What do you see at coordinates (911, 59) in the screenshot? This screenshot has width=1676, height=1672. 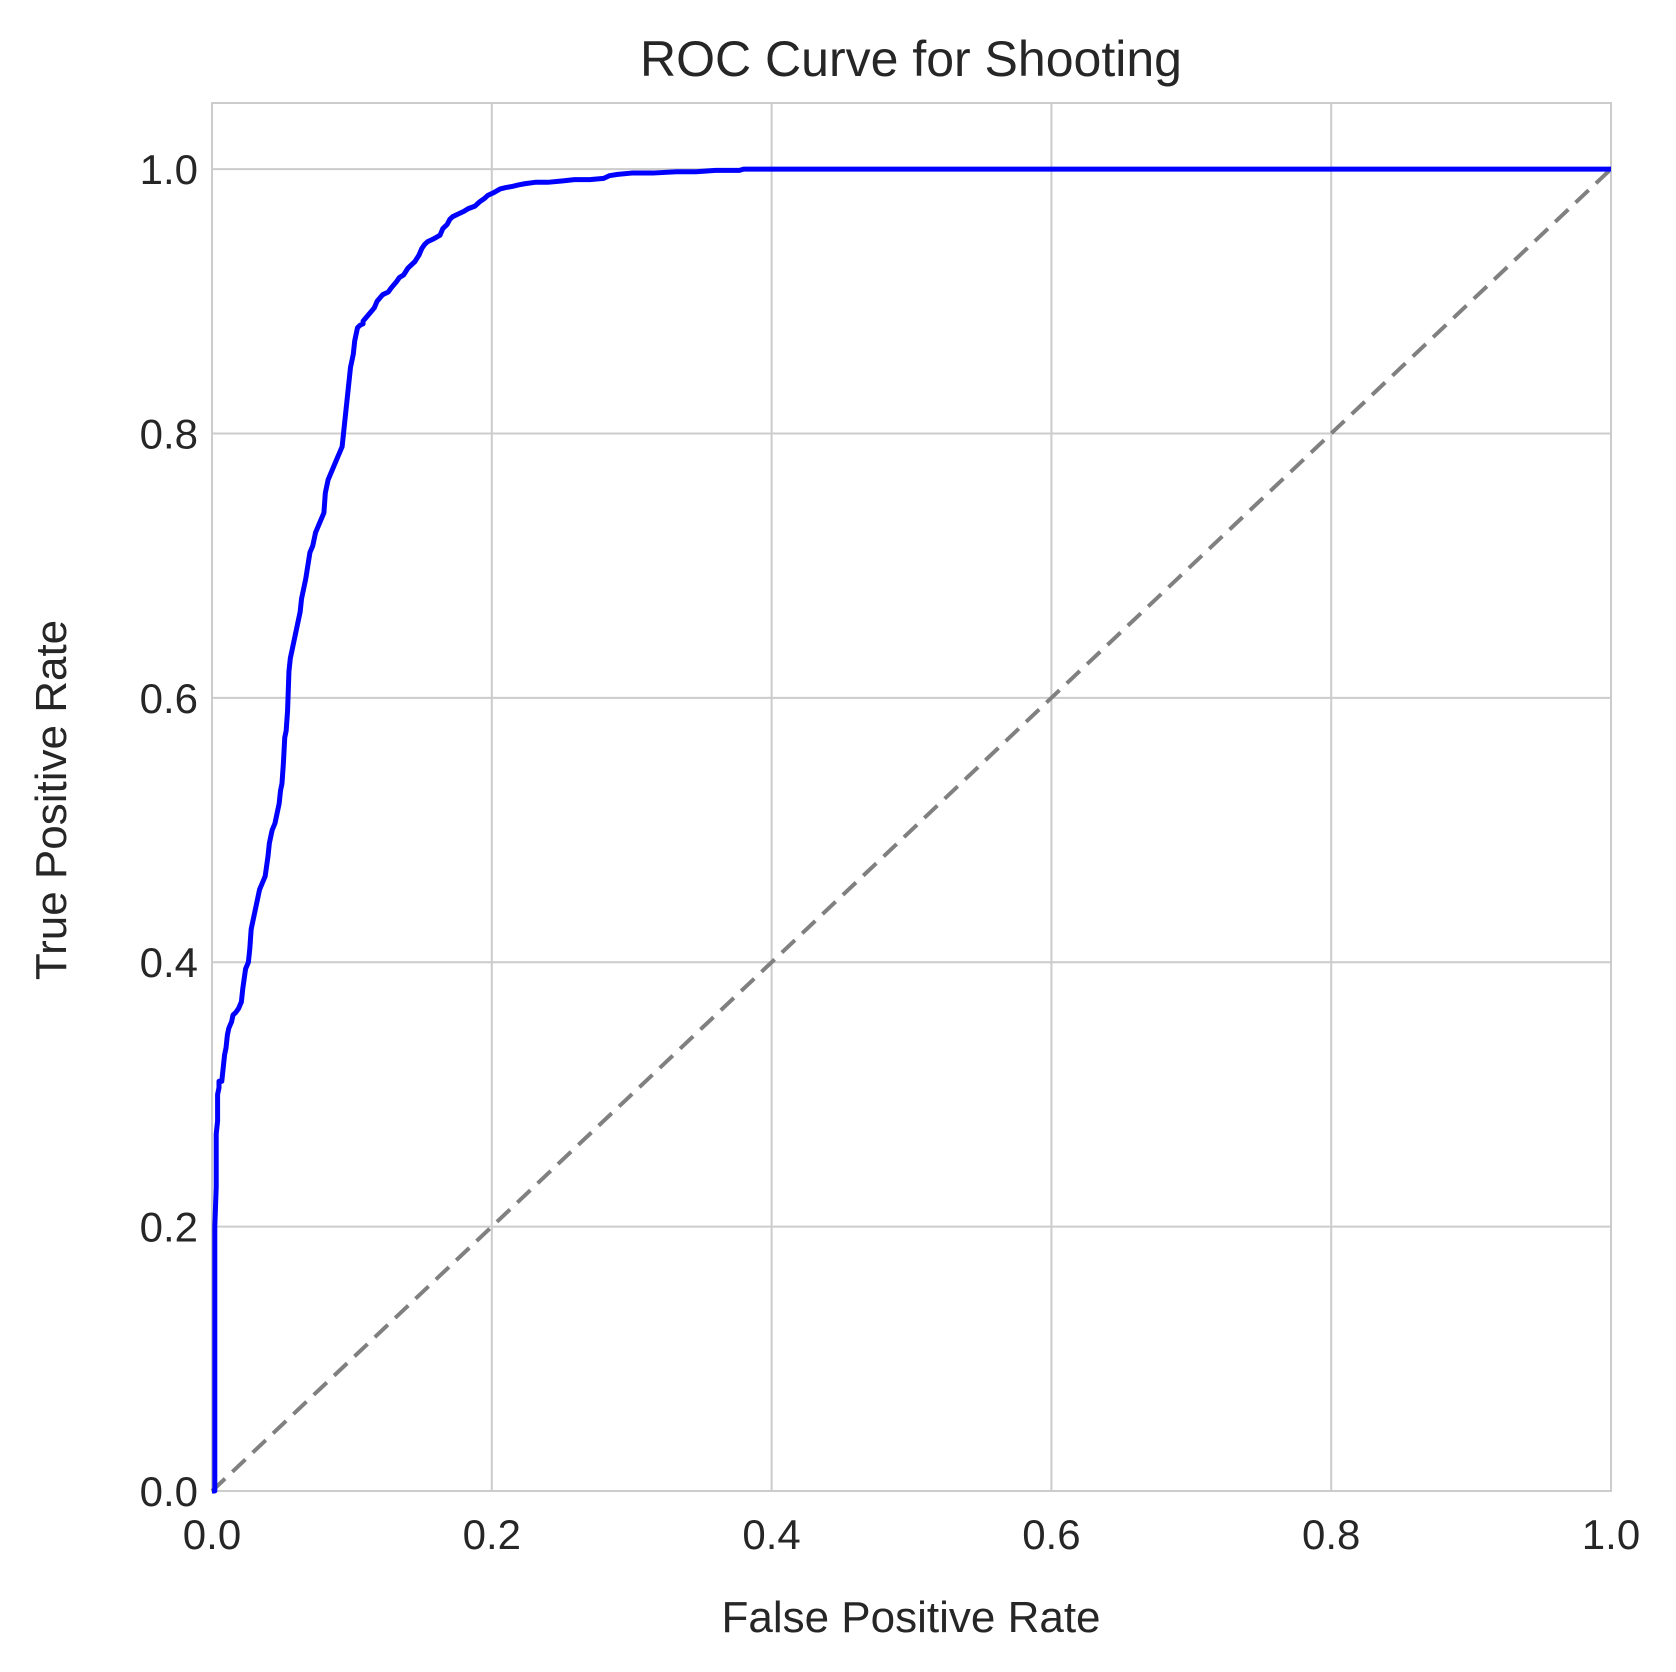 I see `chart-title: ROC Curve for Shooting` at bounding box center [911, 59].